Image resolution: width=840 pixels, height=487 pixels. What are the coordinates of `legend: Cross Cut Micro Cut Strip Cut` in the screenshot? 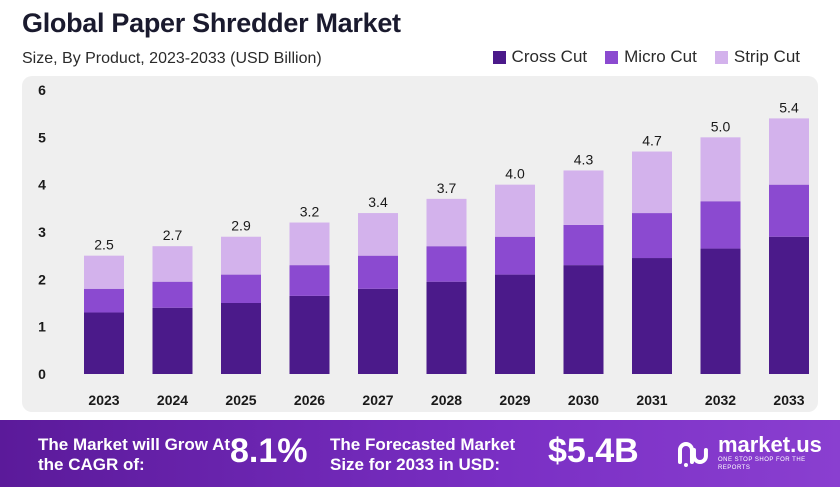 It's located at (646, 57).